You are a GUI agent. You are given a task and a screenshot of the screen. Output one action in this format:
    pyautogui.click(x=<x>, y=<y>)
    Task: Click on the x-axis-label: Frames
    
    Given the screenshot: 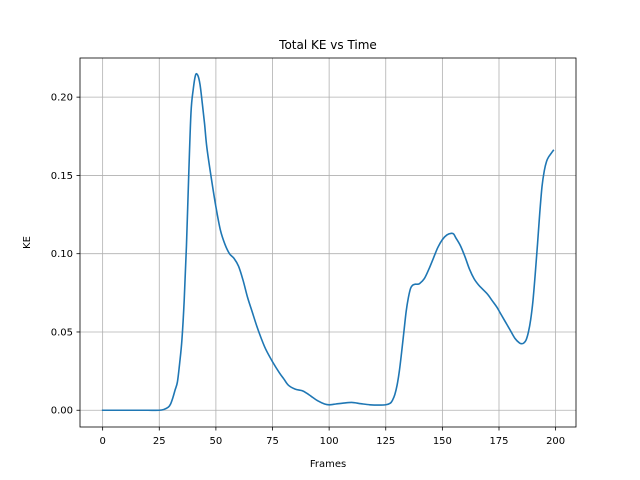 What is the action you would take?
    pyautogui.click(x=328, y=464)
    